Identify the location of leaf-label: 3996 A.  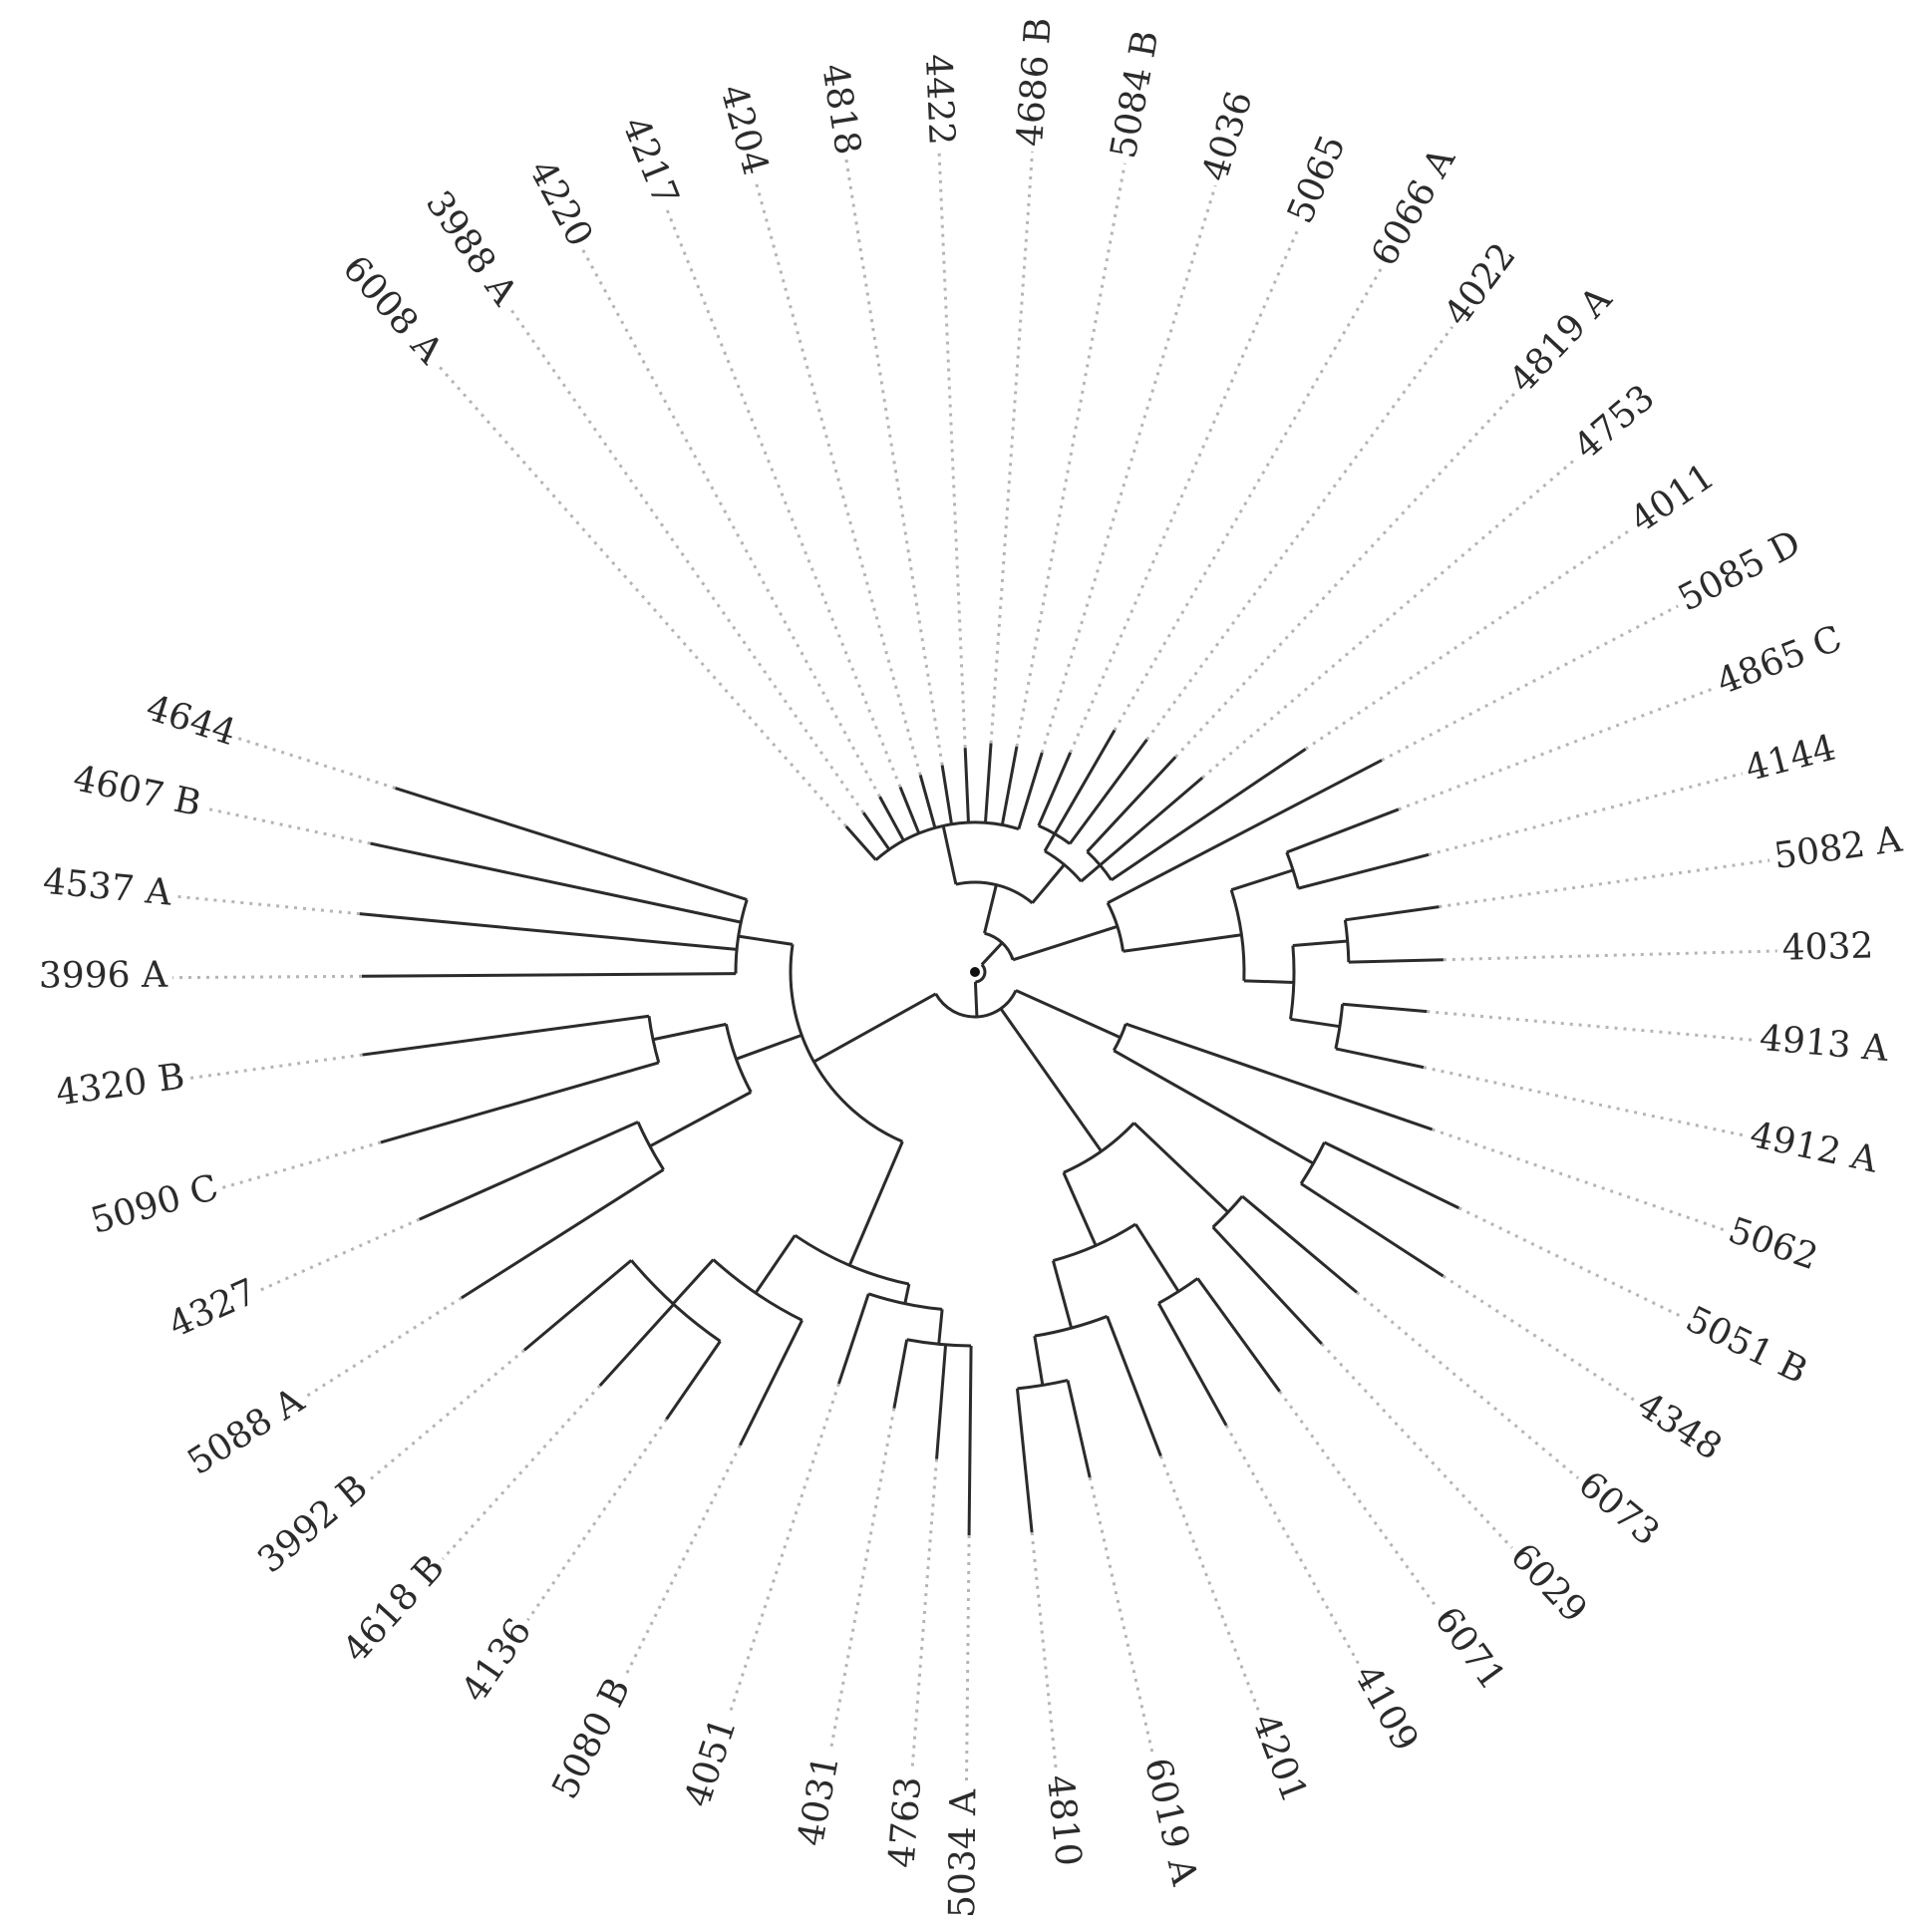
(103, 976).